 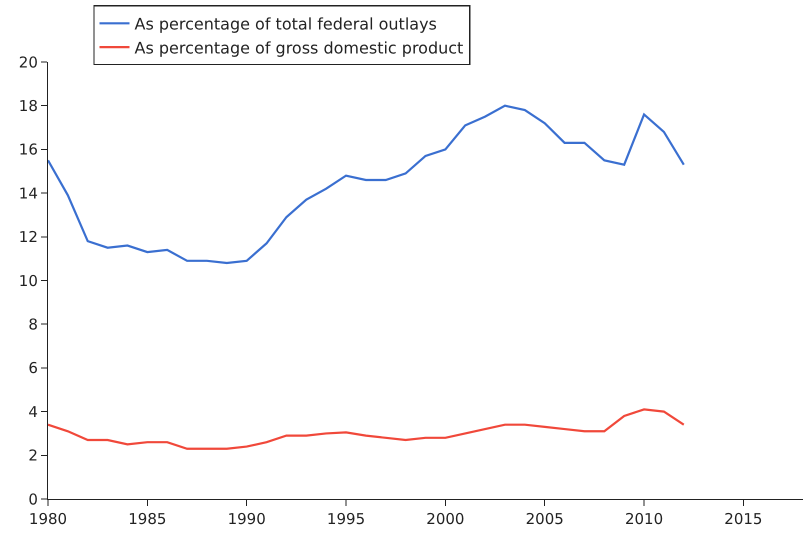 What do you see at coordinates (48, 519) in the screenshot?
I see `x-tick-label: 1980` at bounding box center [48, 519].